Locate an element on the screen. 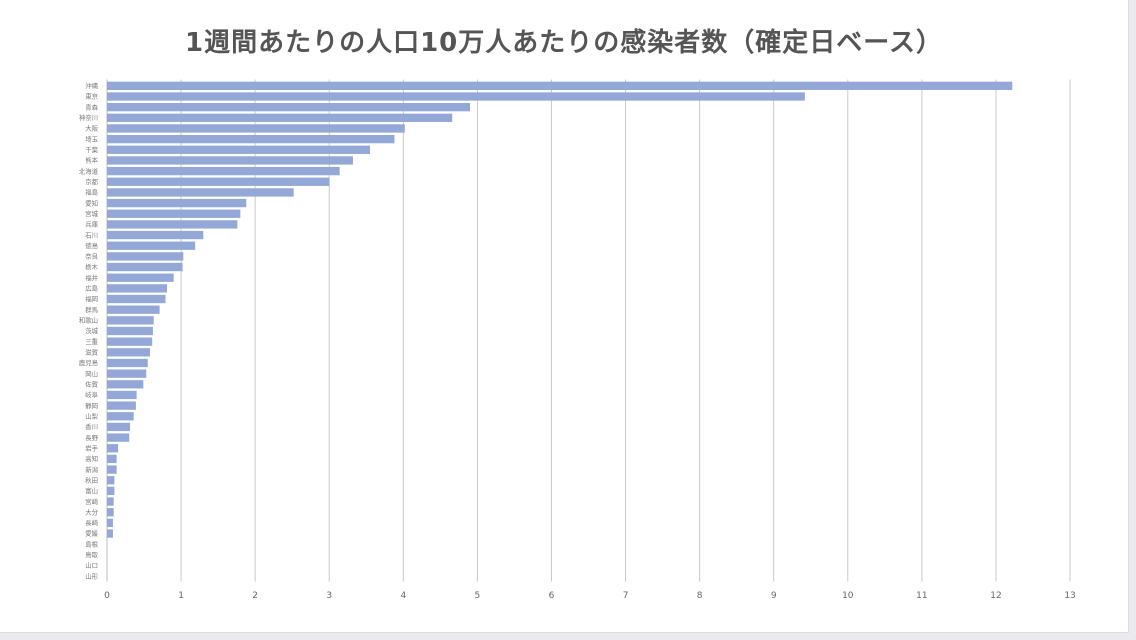 Image resolution: width=1136 pixels, height=640 pixels. category-label: 青森 is located at coordinates (91, 106).